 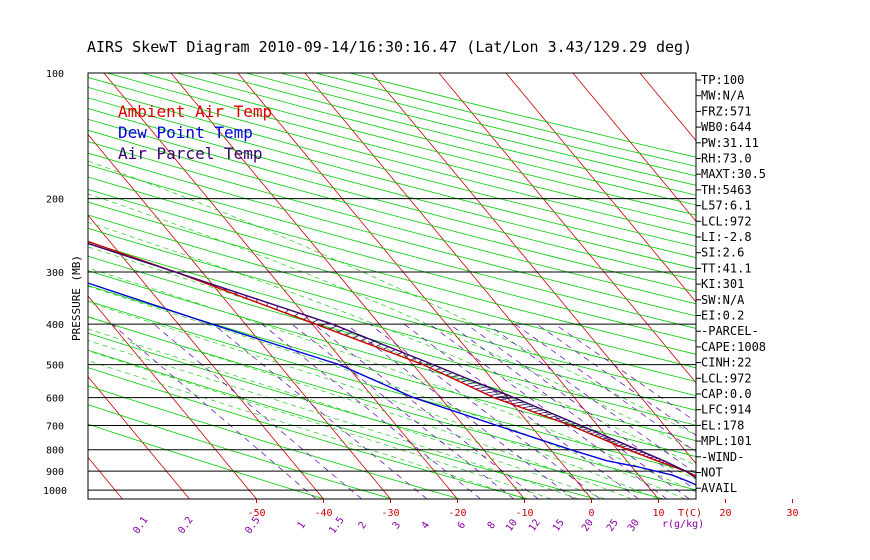 I want to click on index-label: NOT, so click(x=712, y=473).